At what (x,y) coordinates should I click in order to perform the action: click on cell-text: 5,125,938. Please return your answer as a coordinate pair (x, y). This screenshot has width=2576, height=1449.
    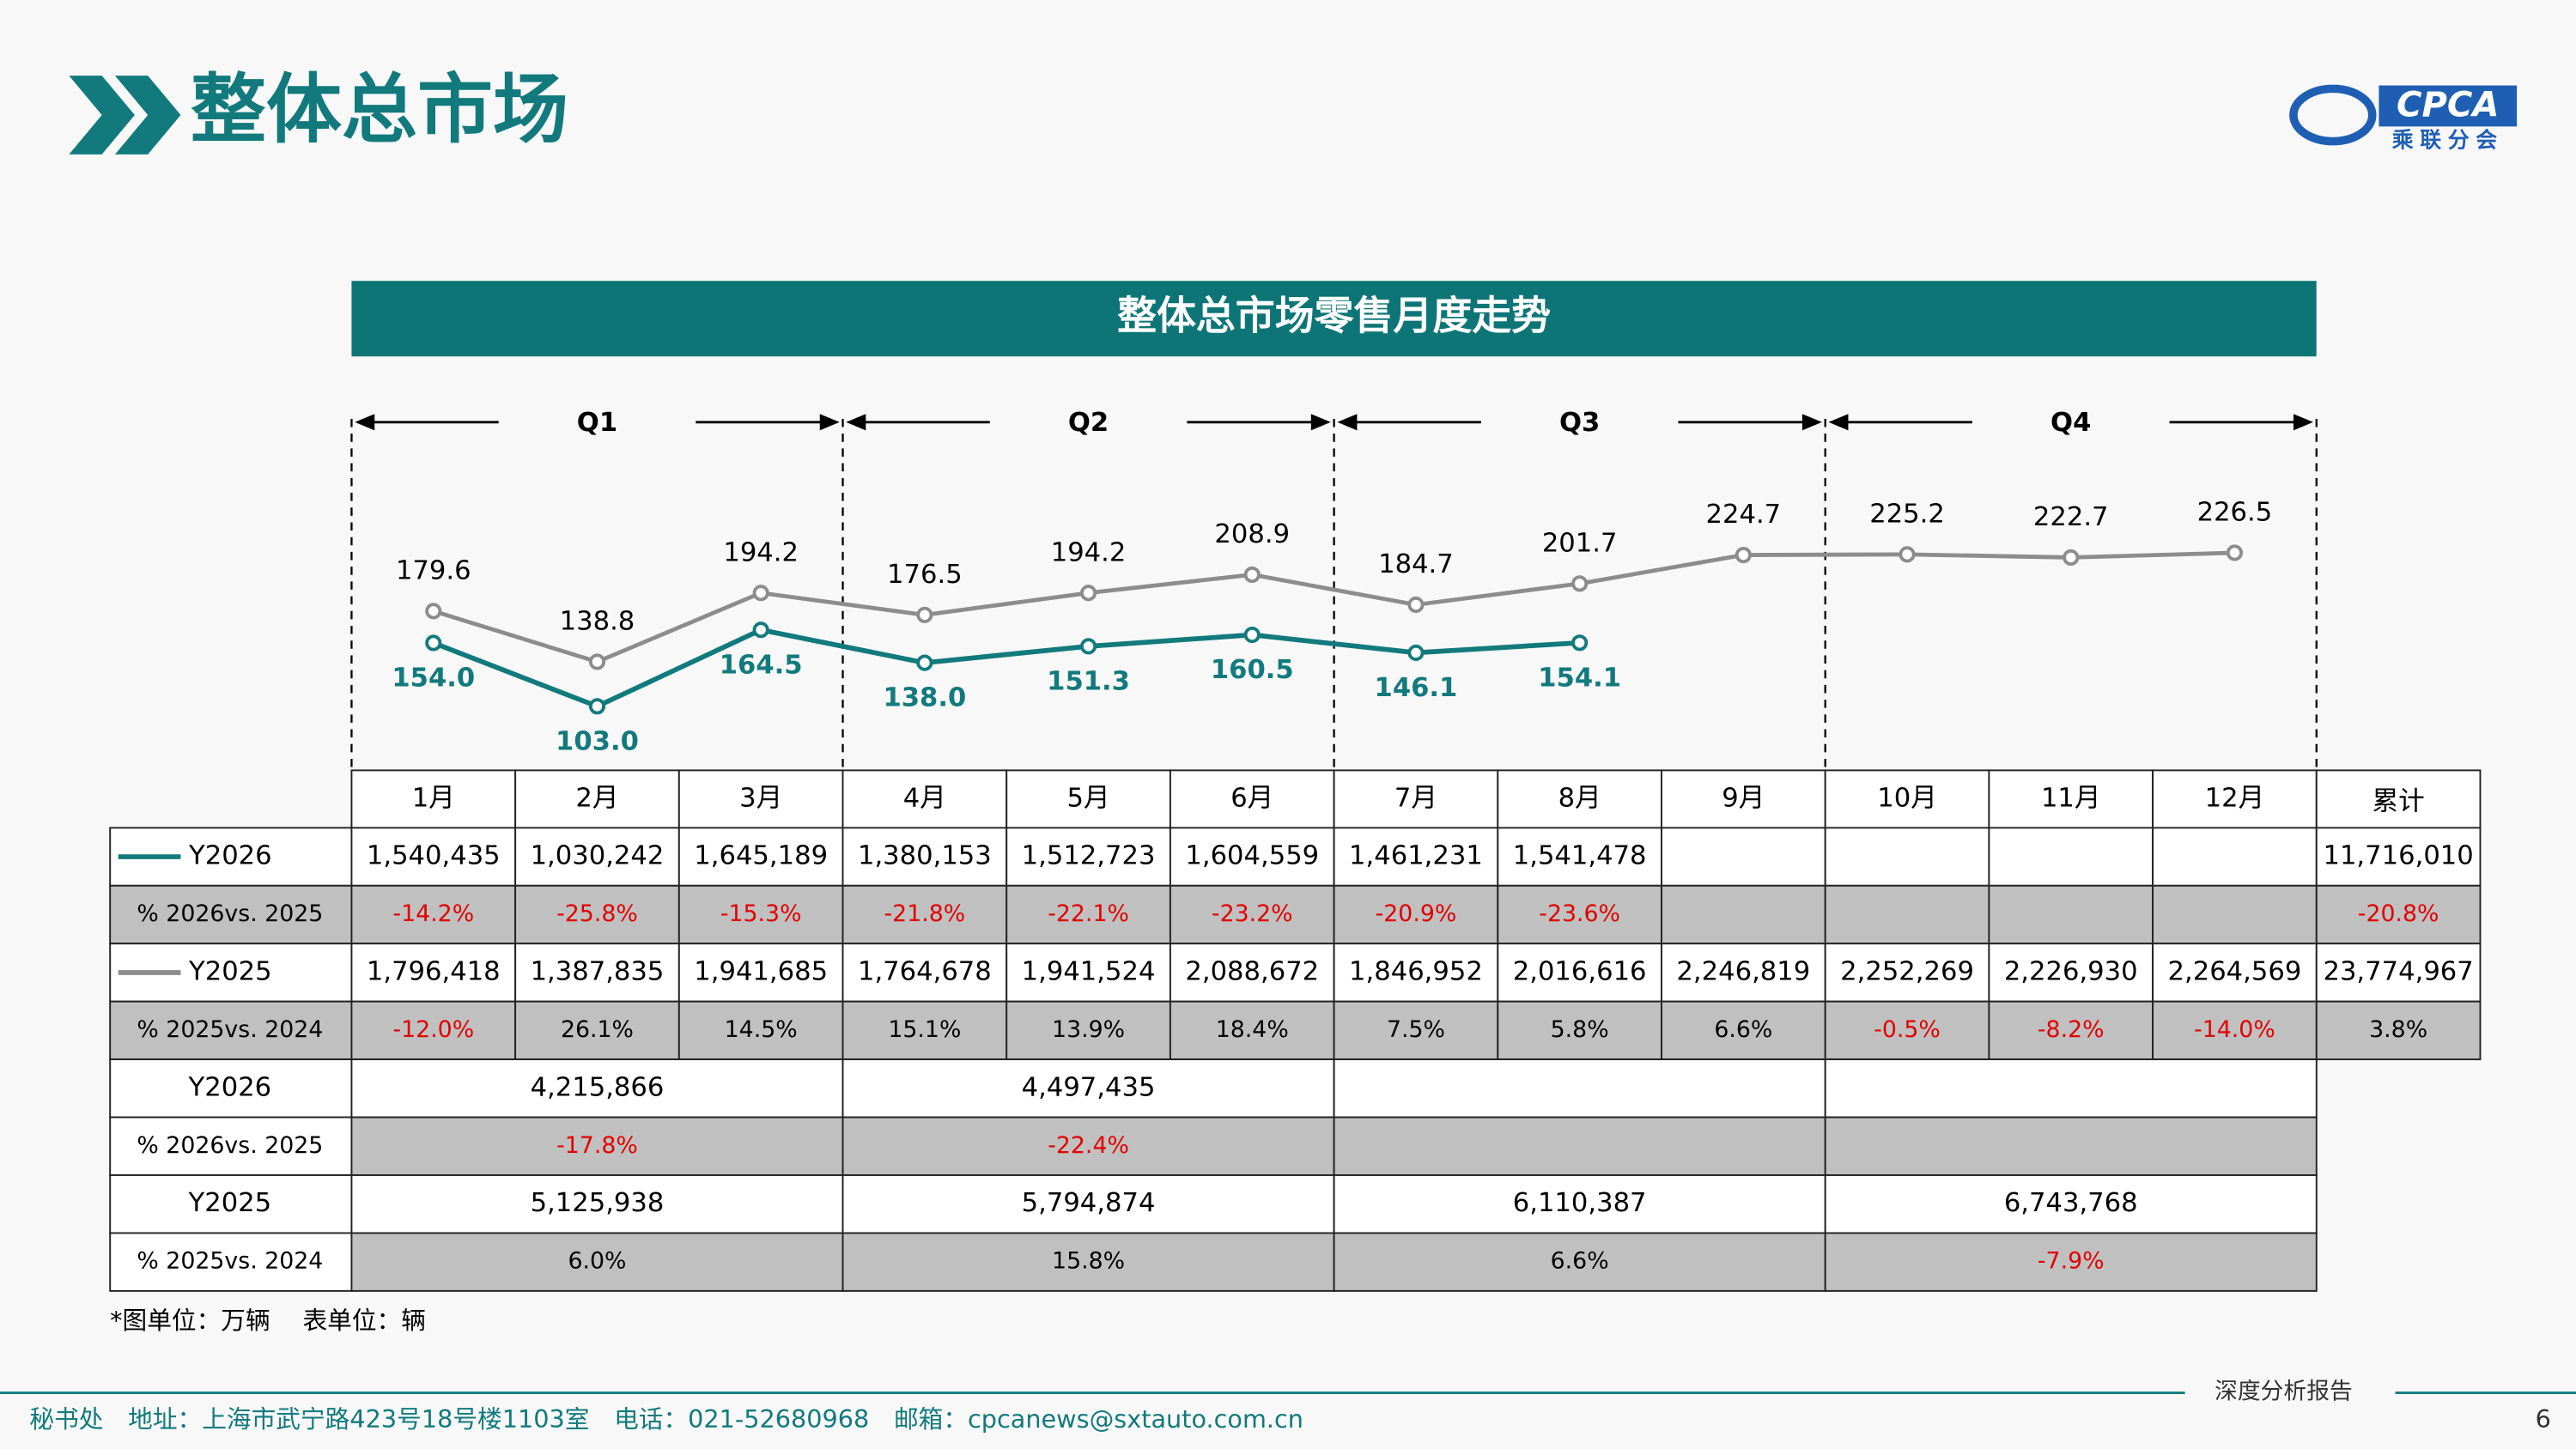
    Looking at the image, I should click on (598, 1203).